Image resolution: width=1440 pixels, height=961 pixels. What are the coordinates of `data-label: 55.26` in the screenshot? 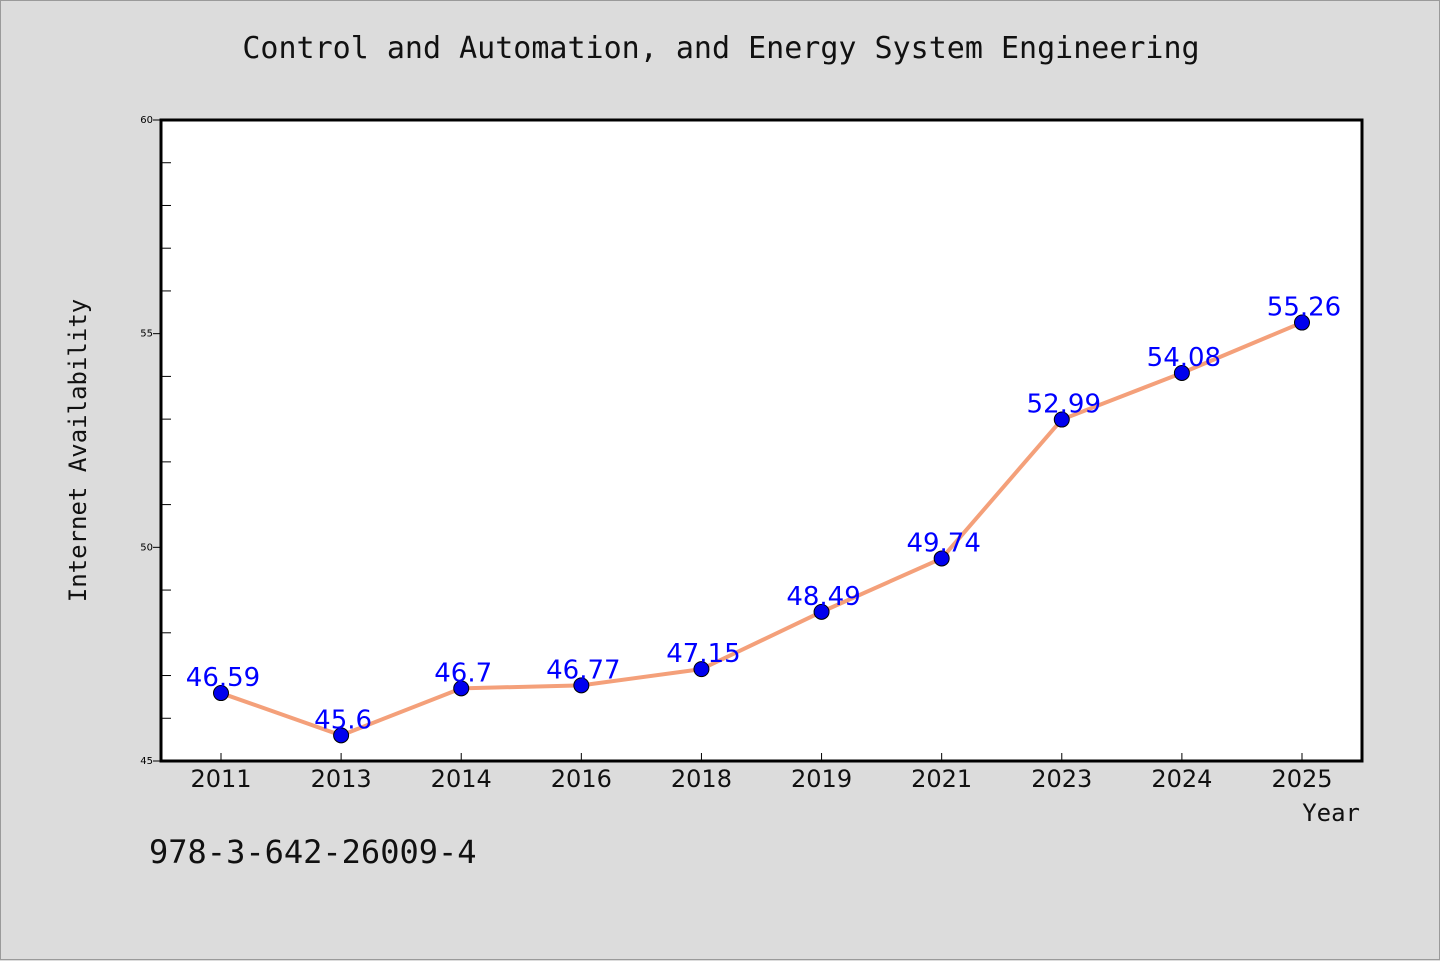 It's located at (1304, 308).